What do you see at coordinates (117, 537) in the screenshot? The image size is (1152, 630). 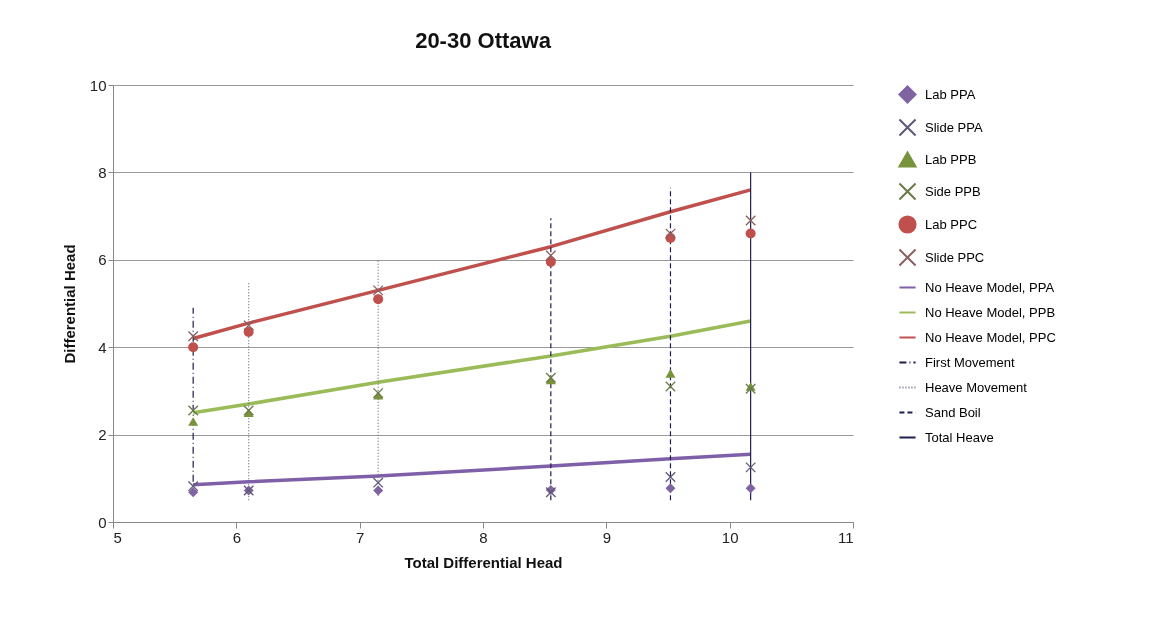 I see `x-tick-label: 5` at bounding box center [117, 537].